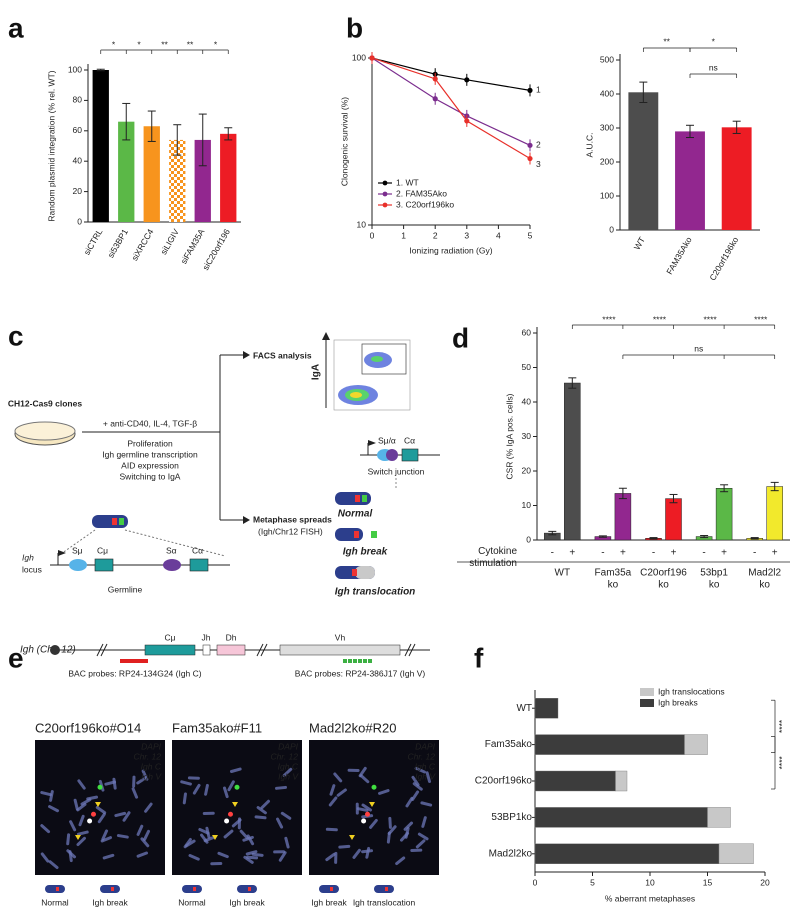 The image size is (800, 910). I want to click on channel-label: Igh V, so click(425, 776).